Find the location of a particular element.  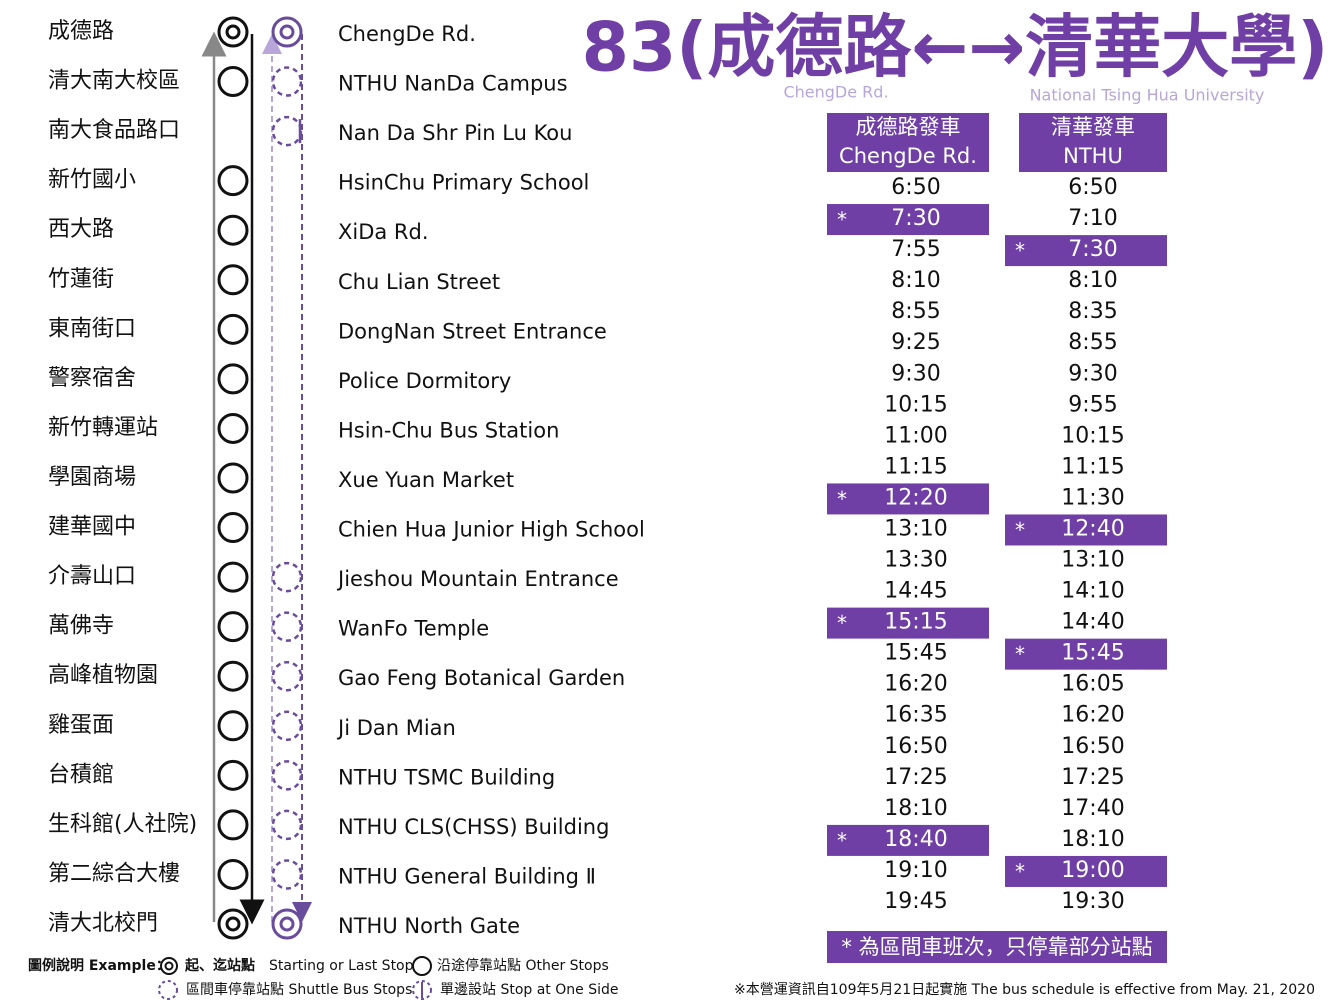

departure-time: 7:30 is located at coordinates (1092, 249).